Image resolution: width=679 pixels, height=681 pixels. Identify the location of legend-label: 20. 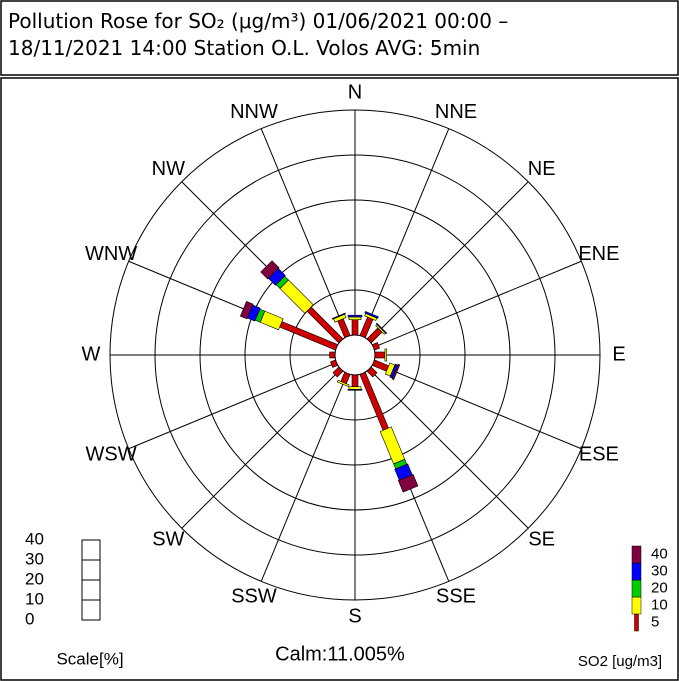
(659, 587).